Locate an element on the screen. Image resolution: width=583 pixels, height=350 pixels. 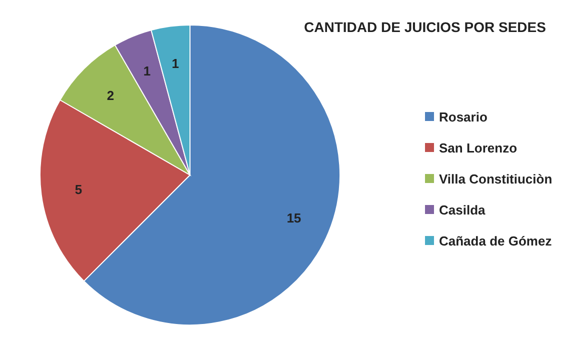
legend-label: Casilda is located at coordinates (462, 210).